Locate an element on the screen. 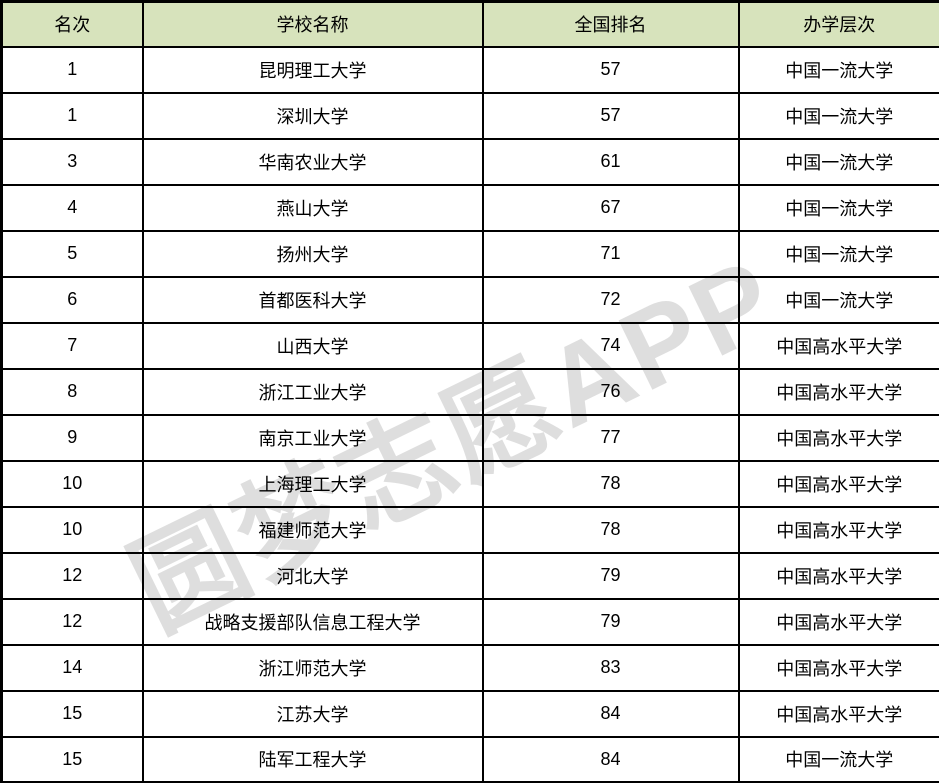  table-row: 15 江苏大学 84 中国高水平大学 is located at coordinates (469, 713).